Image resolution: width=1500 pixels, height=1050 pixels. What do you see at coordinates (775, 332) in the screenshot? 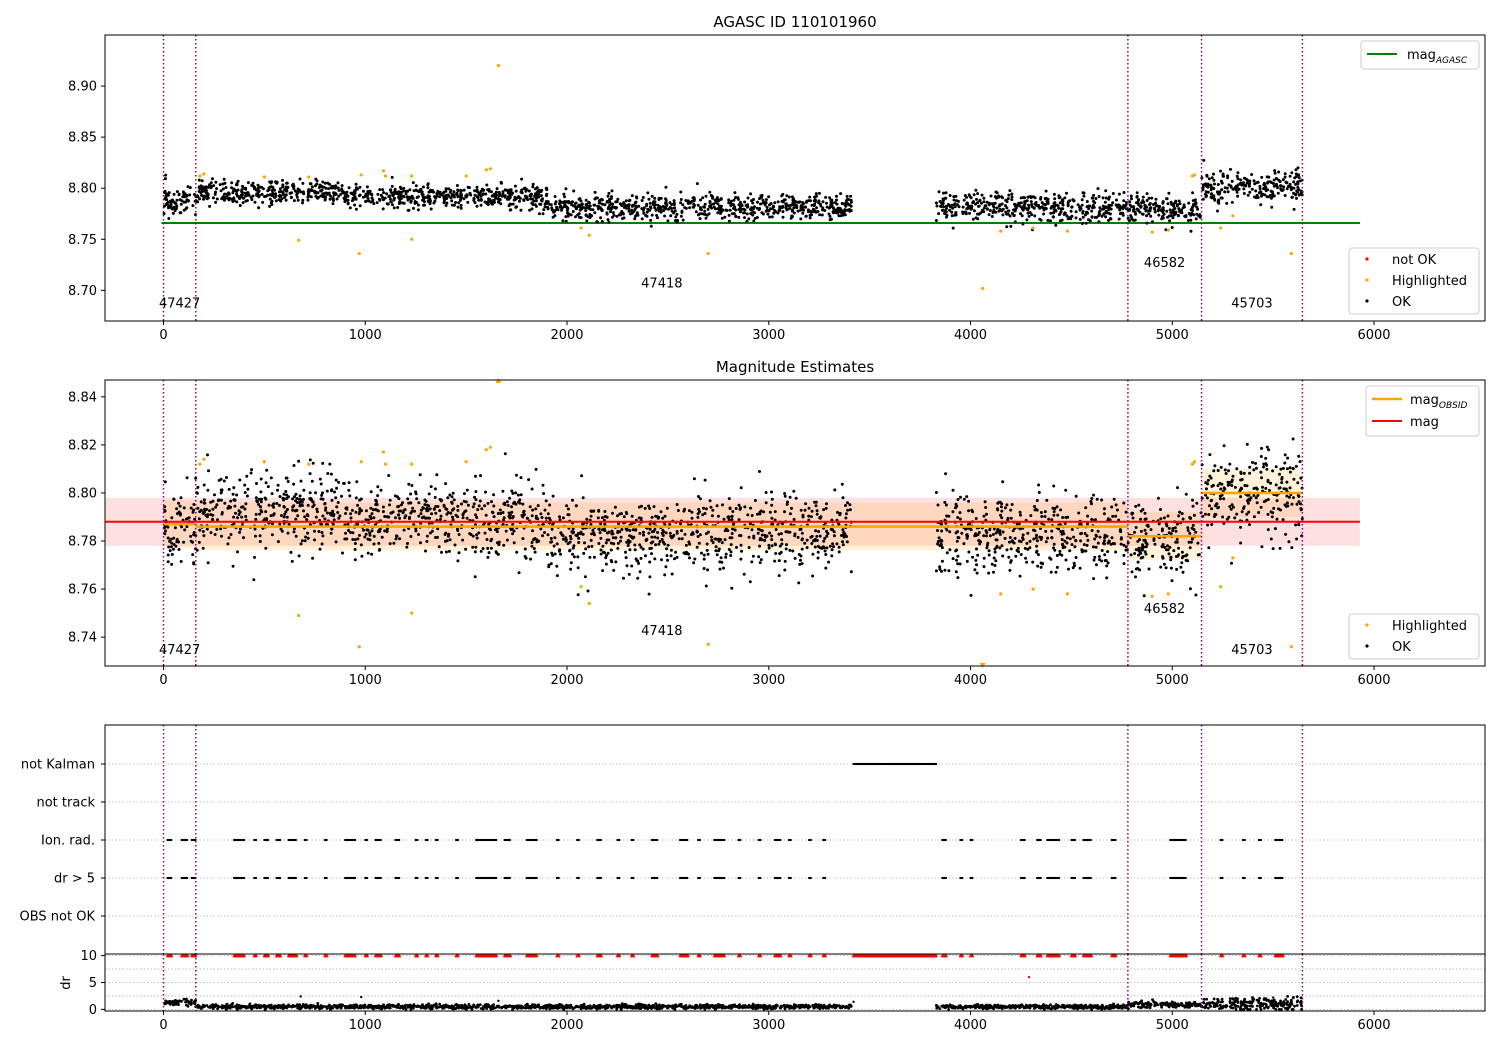
I see `panel1-x-ticks: 0 1000 2000 3000 4000 5000 6000` at bounding box center [775, 332].